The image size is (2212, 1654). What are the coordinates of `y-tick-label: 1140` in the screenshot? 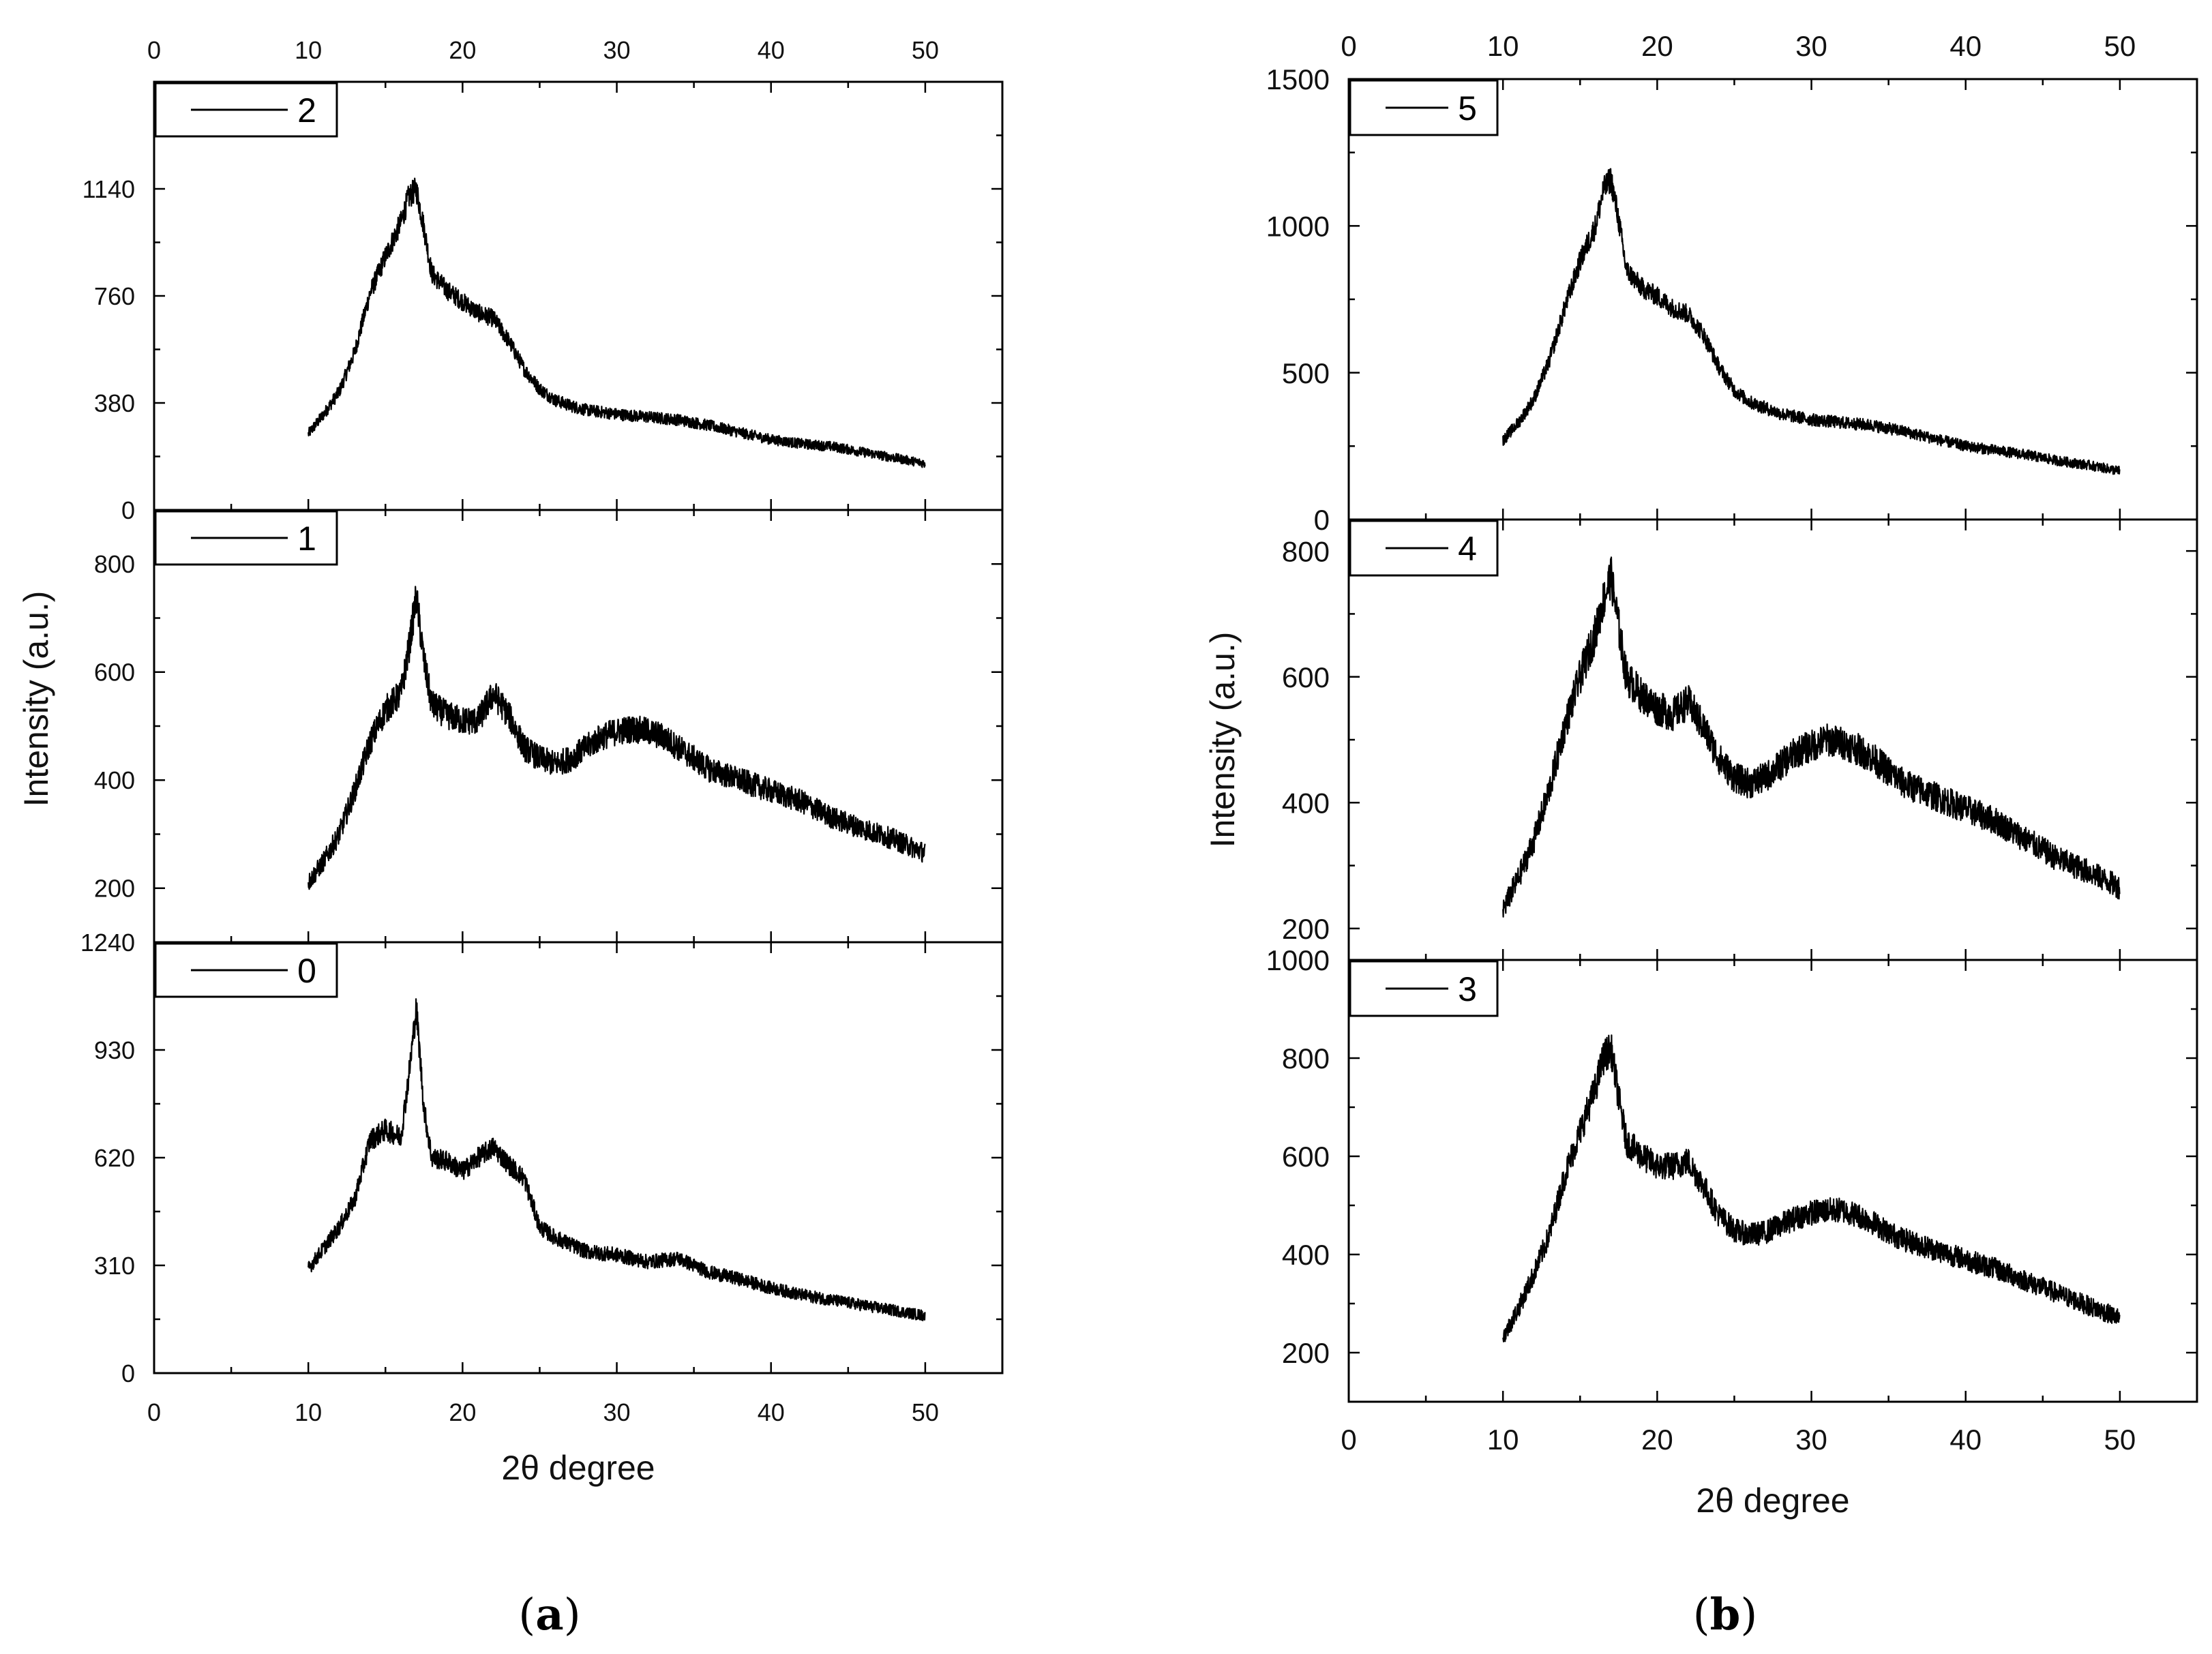 It's located at (109, 189).